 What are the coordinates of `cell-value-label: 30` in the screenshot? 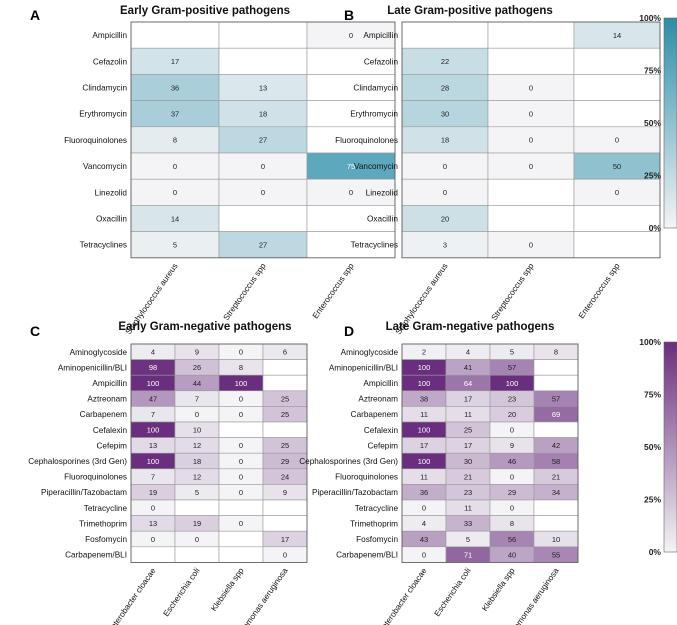 It's located at (445, 114).